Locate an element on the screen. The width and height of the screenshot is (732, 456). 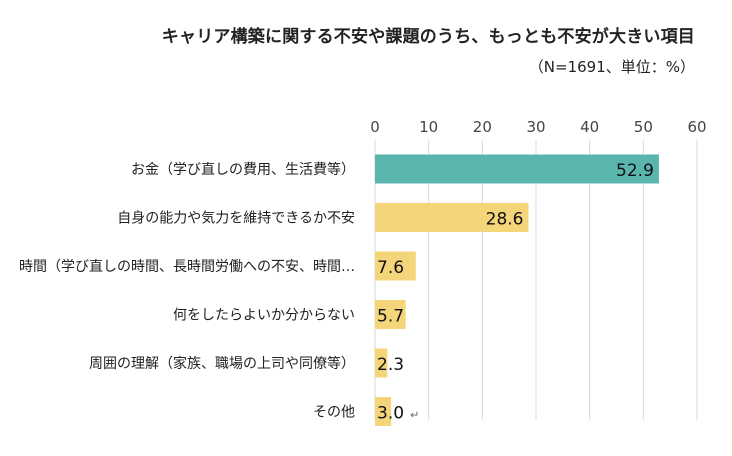
x-tick-label: 30 is located at coordinates (535, 127).